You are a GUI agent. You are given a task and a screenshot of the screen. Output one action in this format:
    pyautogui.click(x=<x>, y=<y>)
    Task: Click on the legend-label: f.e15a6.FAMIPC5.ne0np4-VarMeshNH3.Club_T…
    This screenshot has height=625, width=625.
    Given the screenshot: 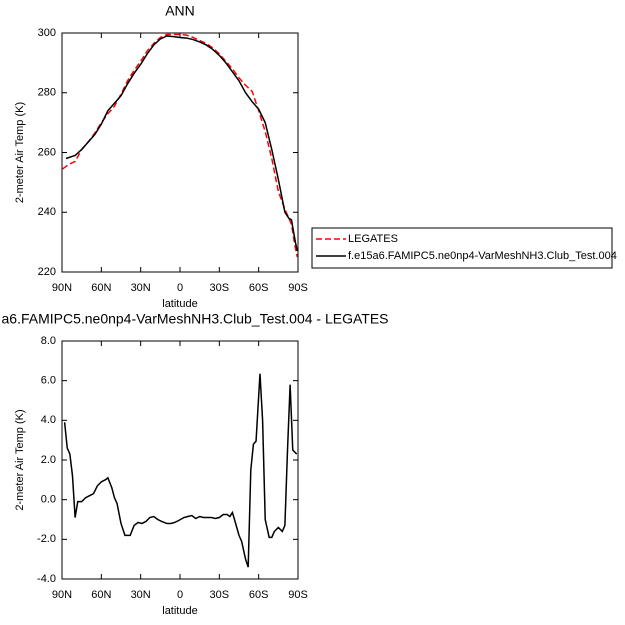 What is the action you would take?
    pyautogui.click(x=482, y=256)
    